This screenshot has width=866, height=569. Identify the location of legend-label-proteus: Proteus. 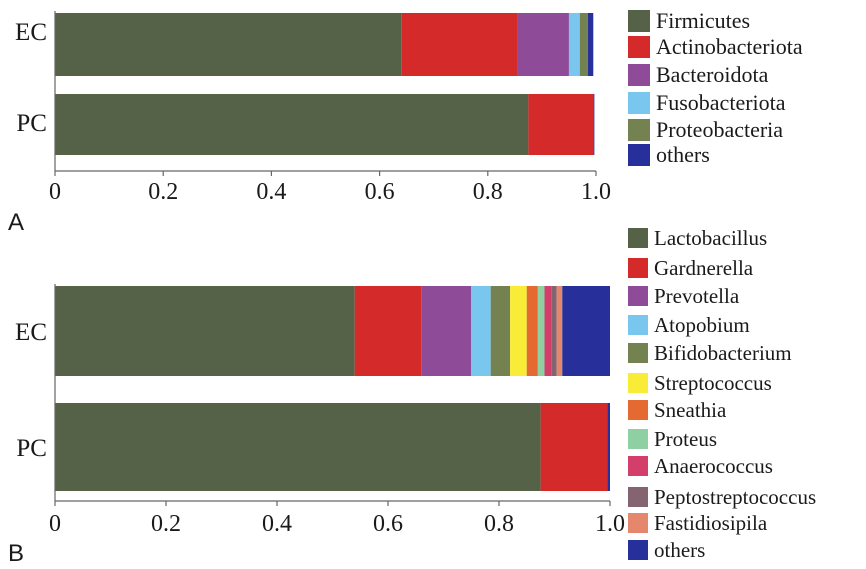
(685, 439).